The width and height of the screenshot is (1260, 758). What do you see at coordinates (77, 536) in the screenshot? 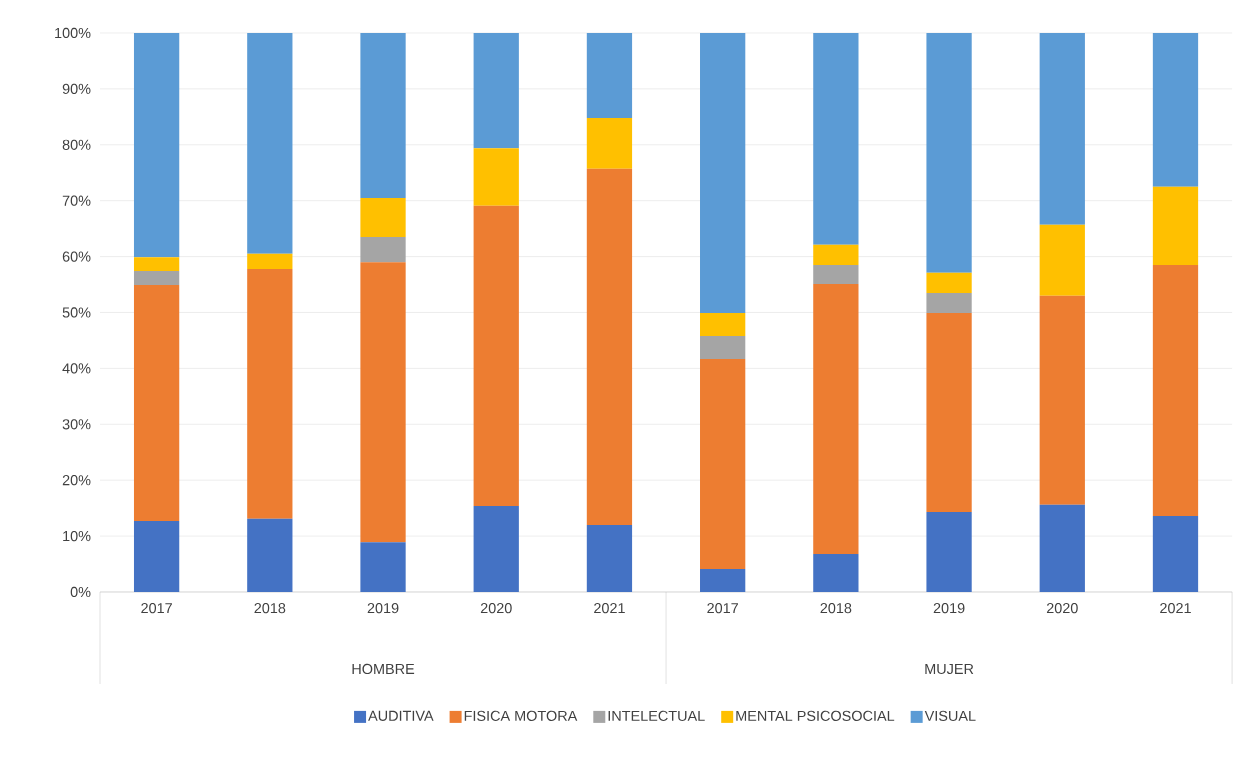
I see `y-tick-label: 10%` at bounding box center [77, 536].